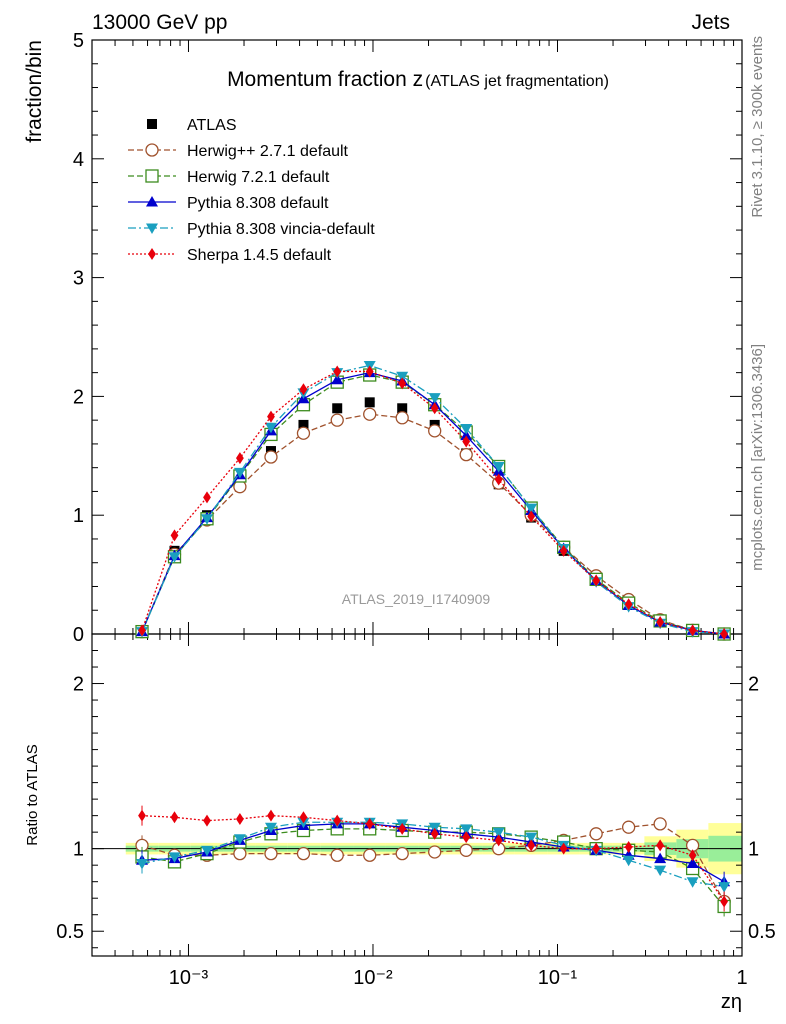  Describe the element at coordinates (762, 932) in the screenshot. I see `ratio-tick-label-right: 0.5` at that location.